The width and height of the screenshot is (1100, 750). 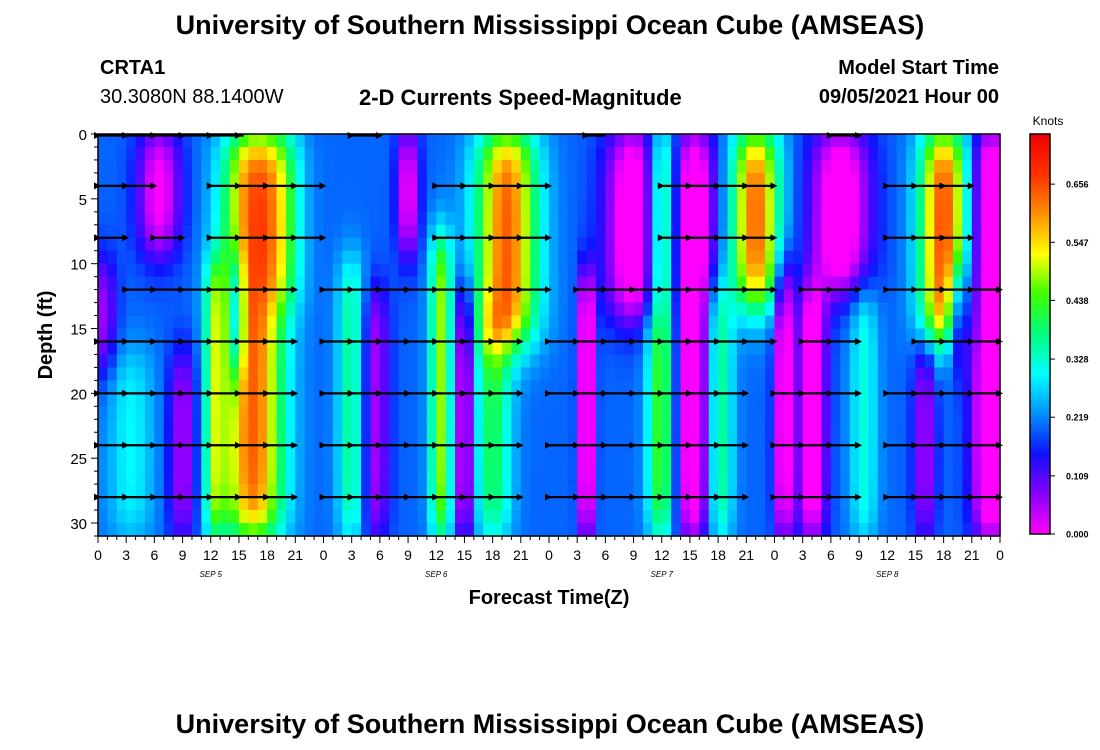 What do you see at coordinates (918, 68) in the screenshot?
I see `model-start-label: Model Start Time` at bounding box center [918, 68].